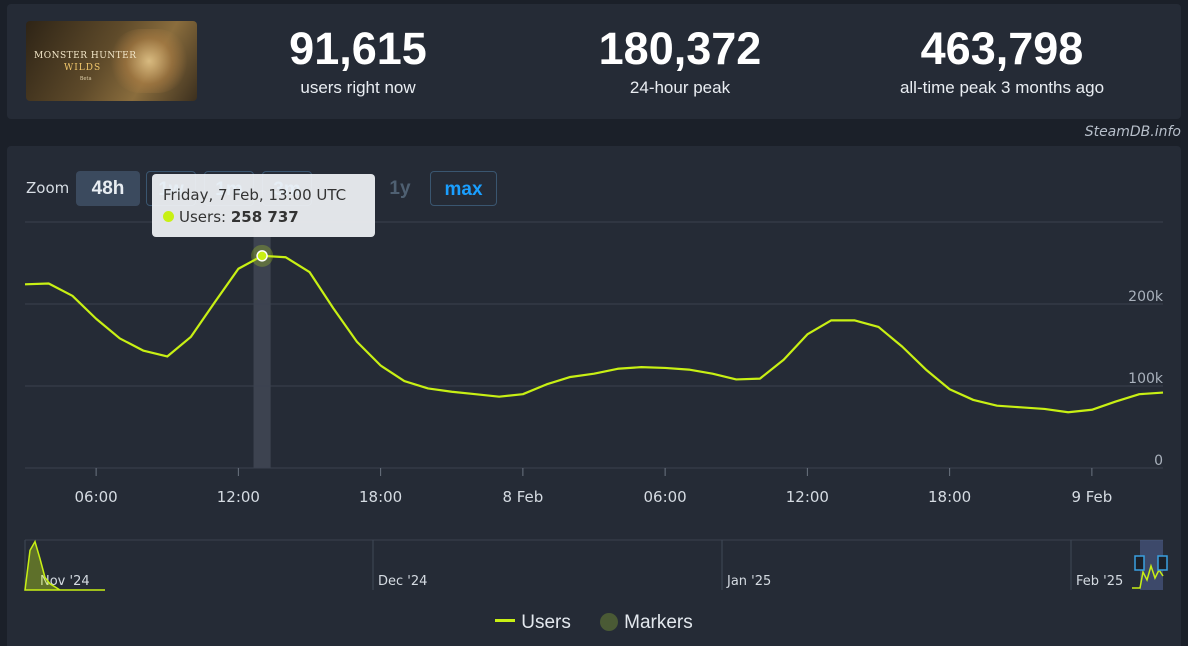 The height and width of the screenshot is (646, 1188). I want to click on game-badge: Beta, so click(86, 79).